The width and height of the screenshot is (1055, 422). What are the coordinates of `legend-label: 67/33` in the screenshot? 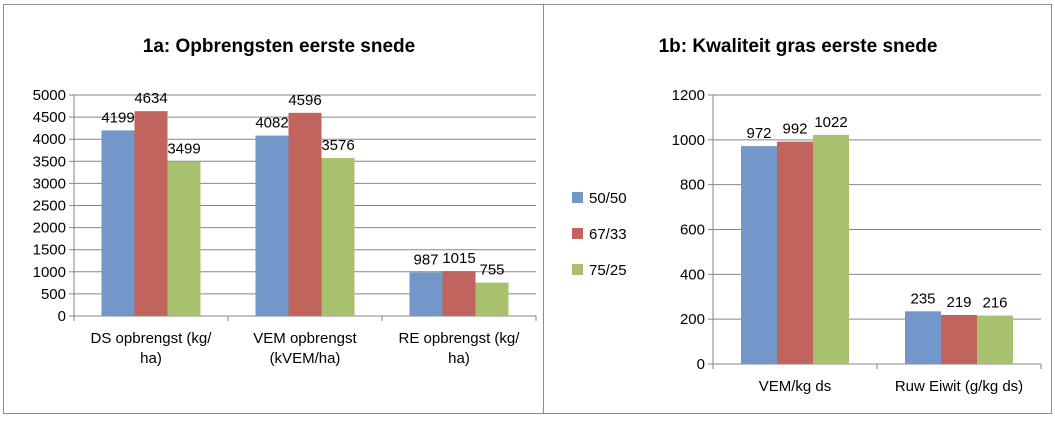 It's located at (608, 234).